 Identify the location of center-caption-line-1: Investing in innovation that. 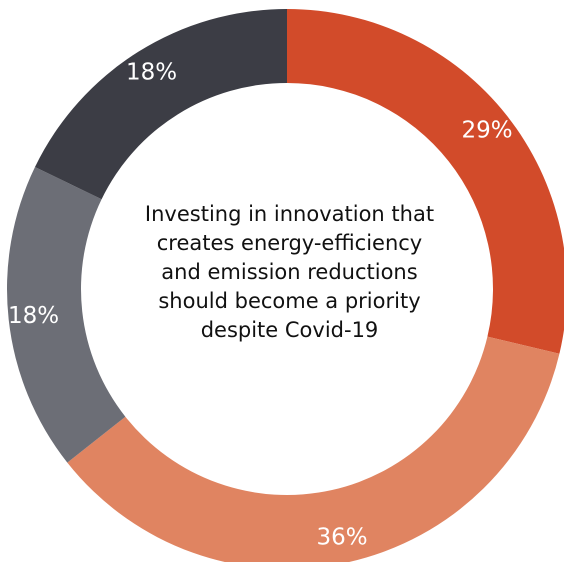
(289, 214).